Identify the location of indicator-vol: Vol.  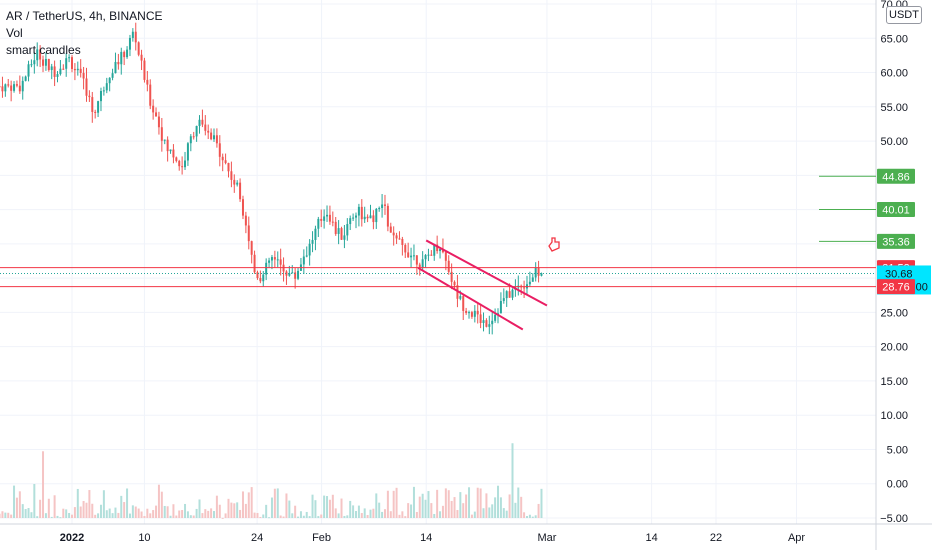
(14, 33).